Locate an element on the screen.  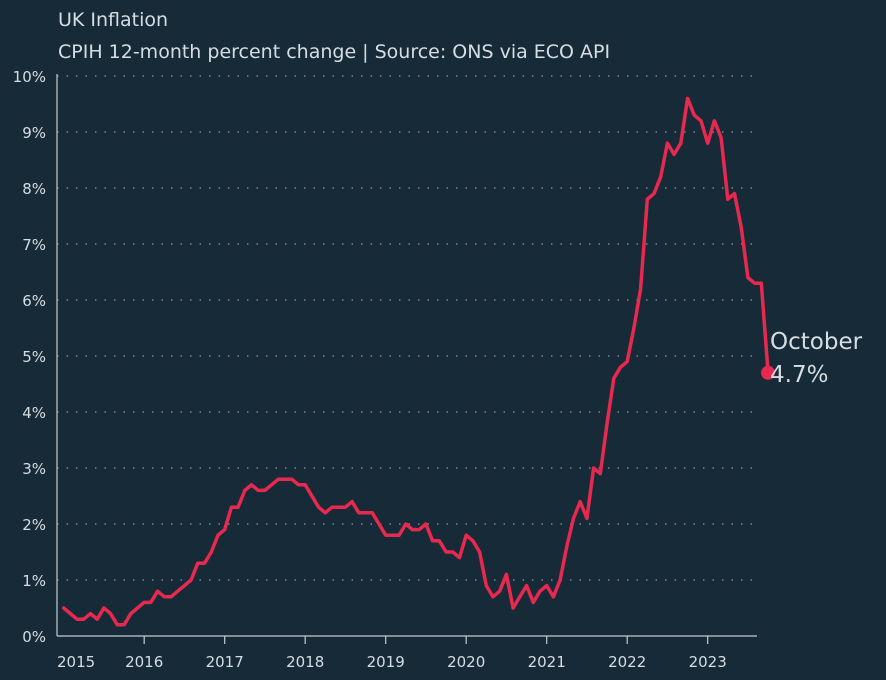
y-tick-label: 4% is located at coordinates (34, 413).